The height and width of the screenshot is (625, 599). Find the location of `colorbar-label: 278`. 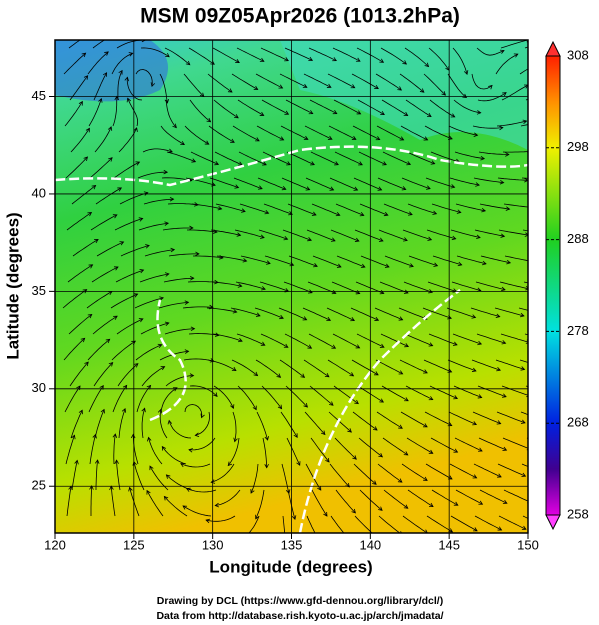

colorbar-label: 278 is located at coordinates (578, 330).